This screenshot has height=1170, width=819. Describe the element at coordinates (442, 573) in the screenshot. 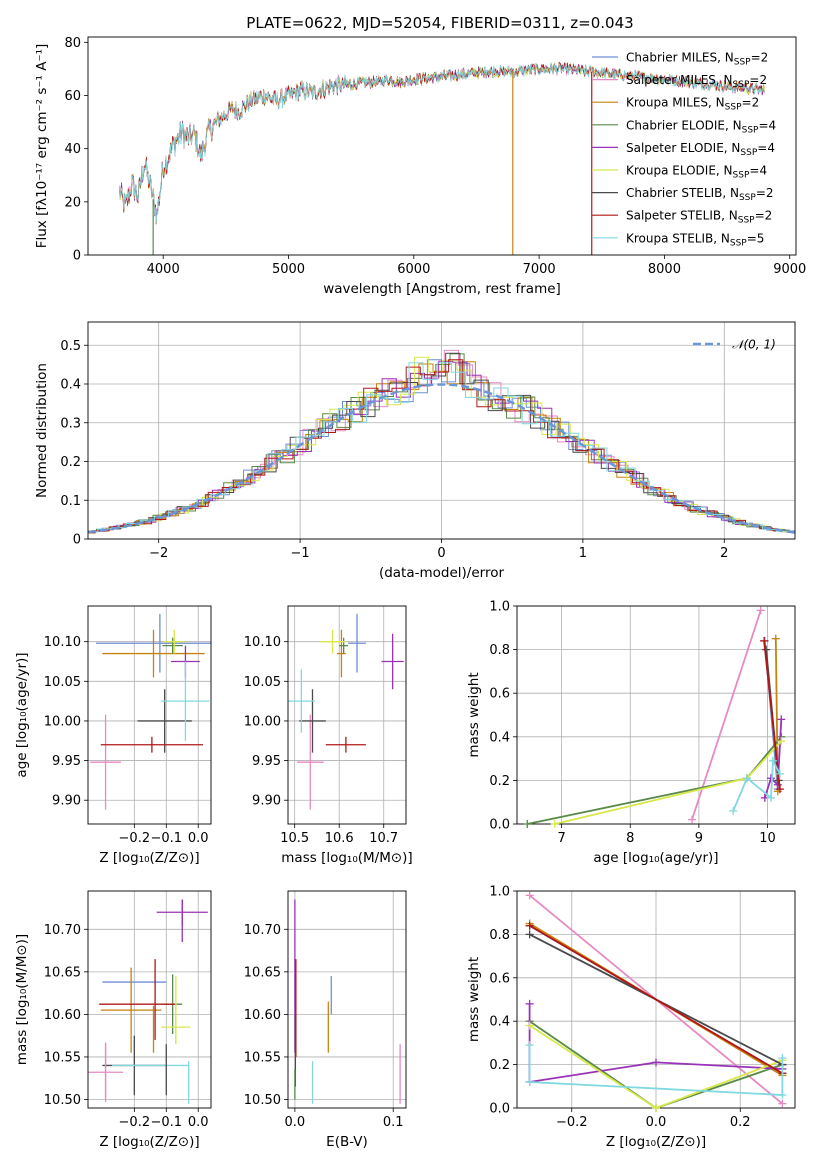

I see `residuals-xlabel: (data-model)/error` at that location.